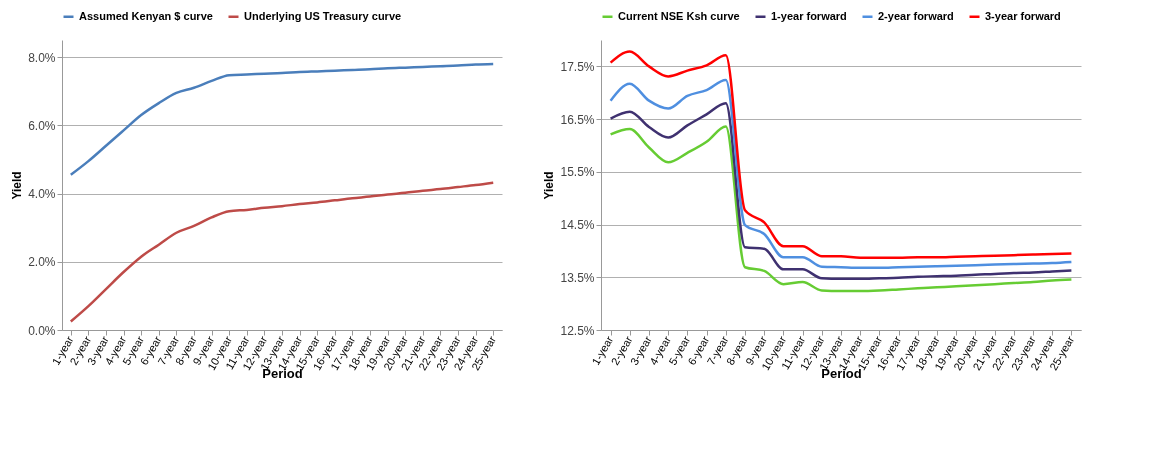 The image size is (1172, 449). I want to click on y-tick-label: 4.0%, so click(42, 194).